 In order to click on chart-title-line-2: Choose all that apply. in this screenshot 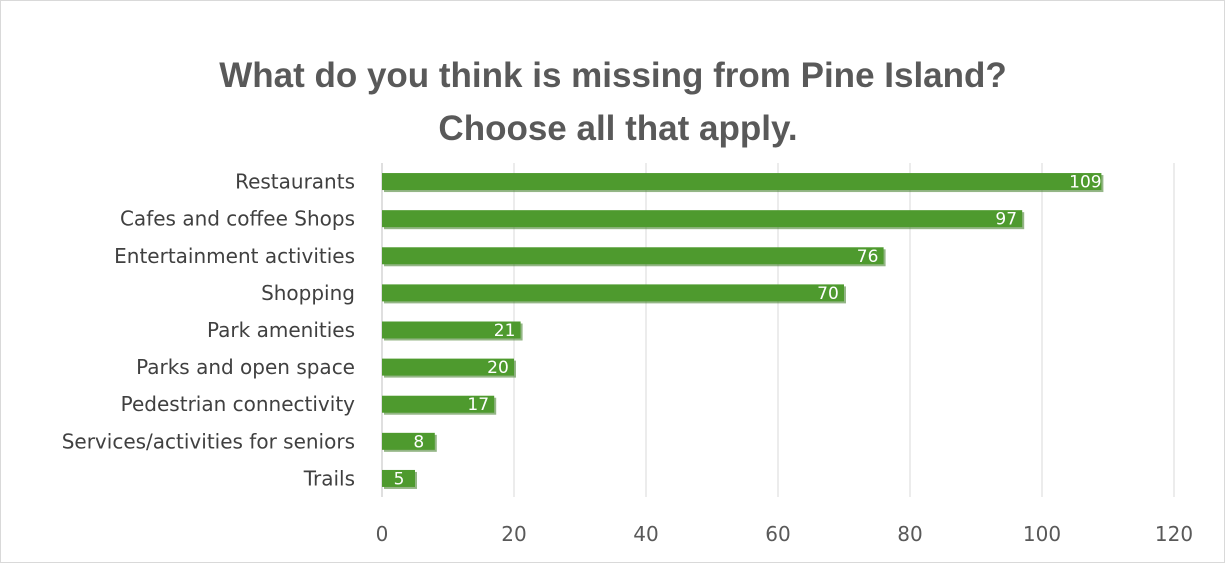, I will do `click(617, 128)`.